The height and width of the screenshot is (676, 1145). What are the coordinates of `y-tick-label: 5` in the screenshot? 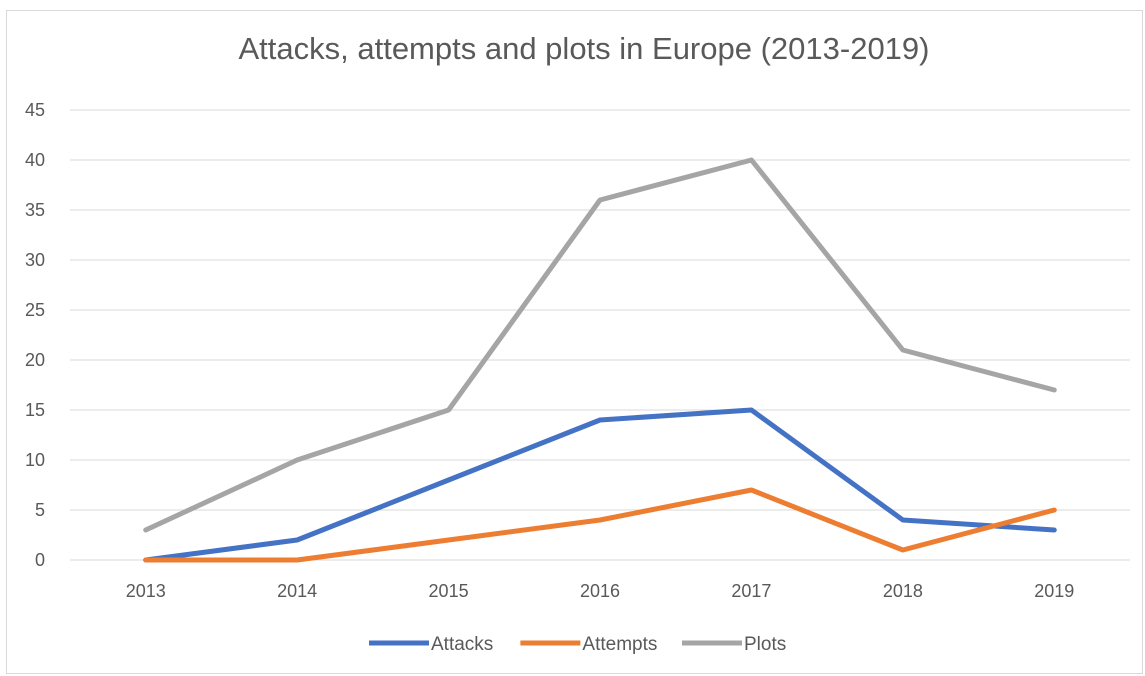 It's located at (40, 510).